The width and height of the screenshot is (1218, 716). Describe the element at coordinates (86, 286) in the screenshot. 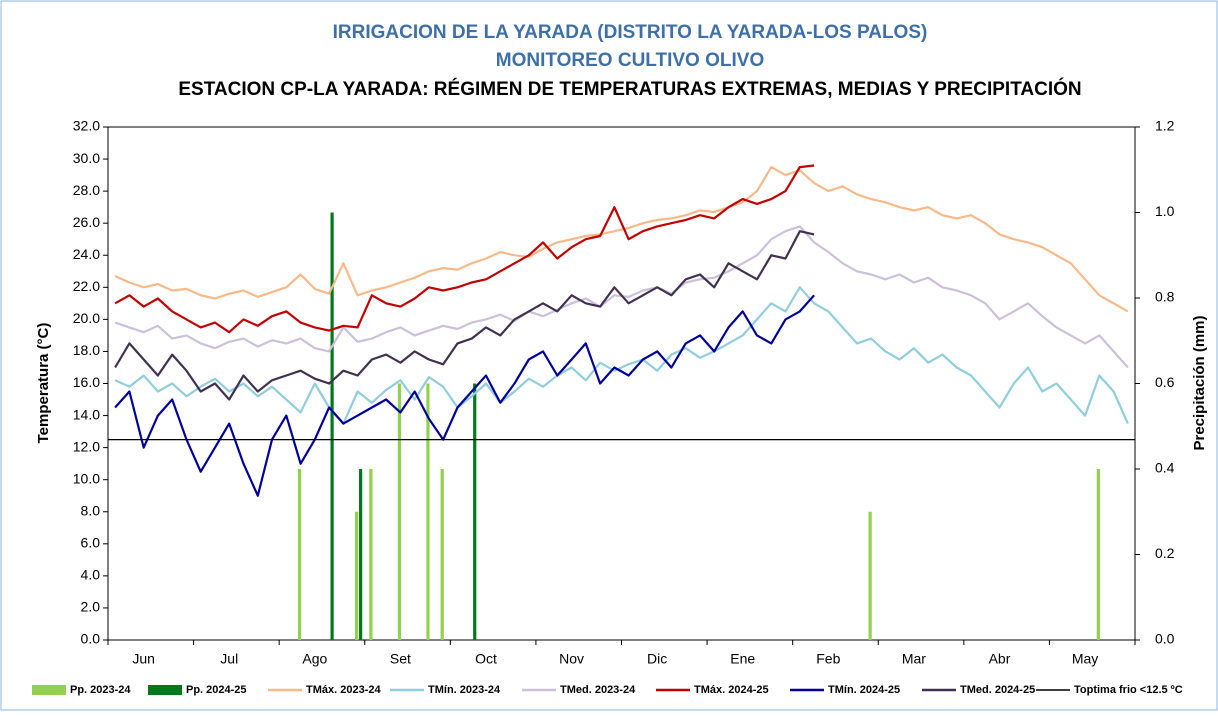

I see `y-tick-label: 22.0` at that location.